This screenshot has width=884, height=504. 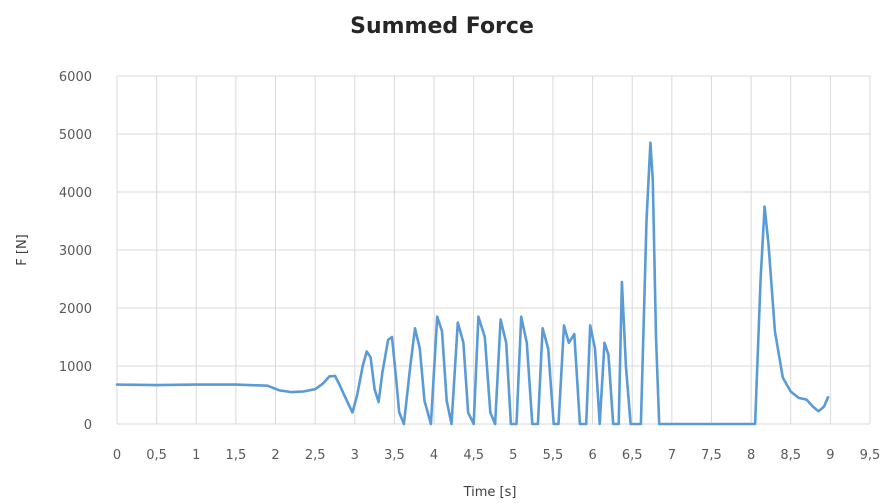 I want to click on x-tick-label: 1, so click(x=196, y=455).